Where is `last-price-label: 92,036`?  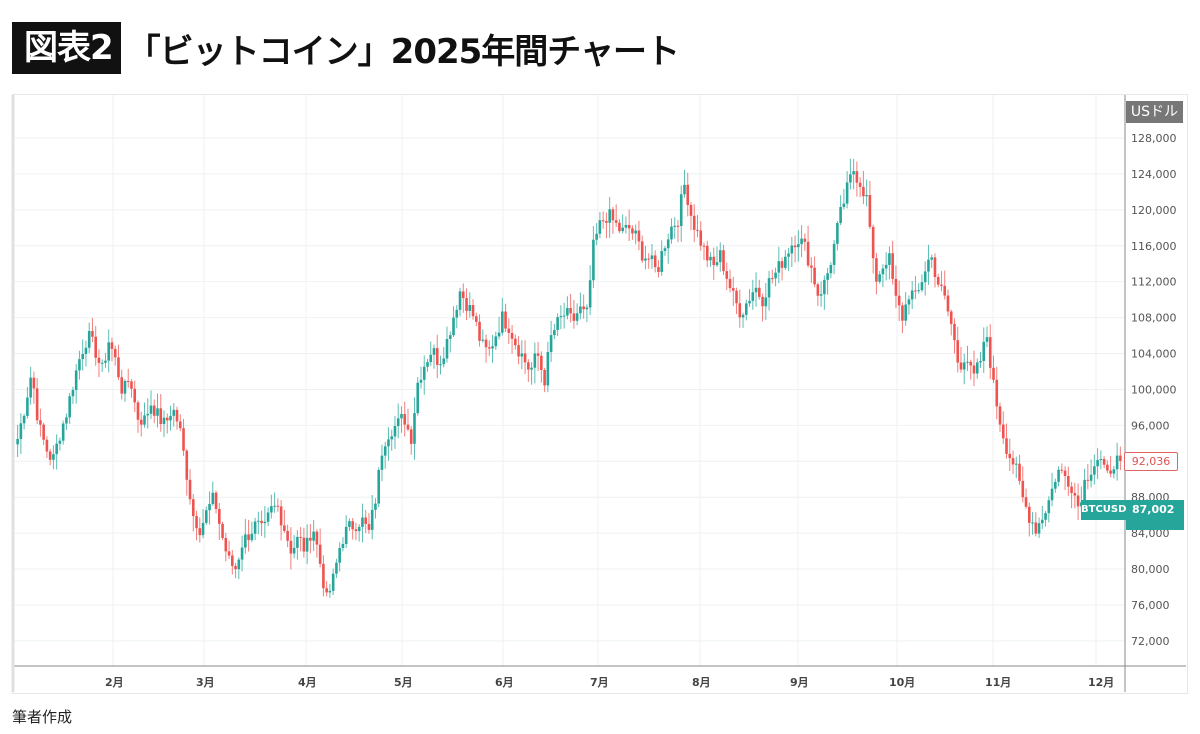
last-price-label: 92,036 is located at coordinates (1151, 461).